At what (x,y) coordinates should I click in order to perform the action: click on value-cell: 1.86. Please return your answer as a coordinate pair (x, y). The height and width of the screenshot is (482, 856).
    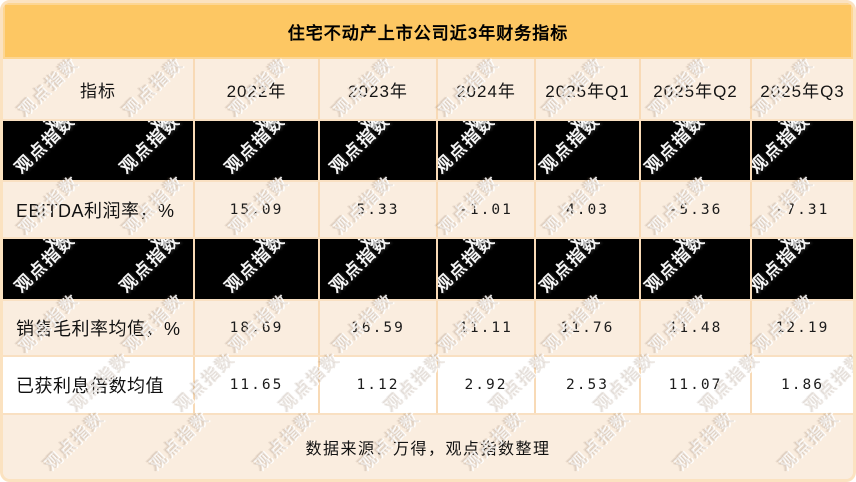
    Looking at the image, I should click on (802, 385).